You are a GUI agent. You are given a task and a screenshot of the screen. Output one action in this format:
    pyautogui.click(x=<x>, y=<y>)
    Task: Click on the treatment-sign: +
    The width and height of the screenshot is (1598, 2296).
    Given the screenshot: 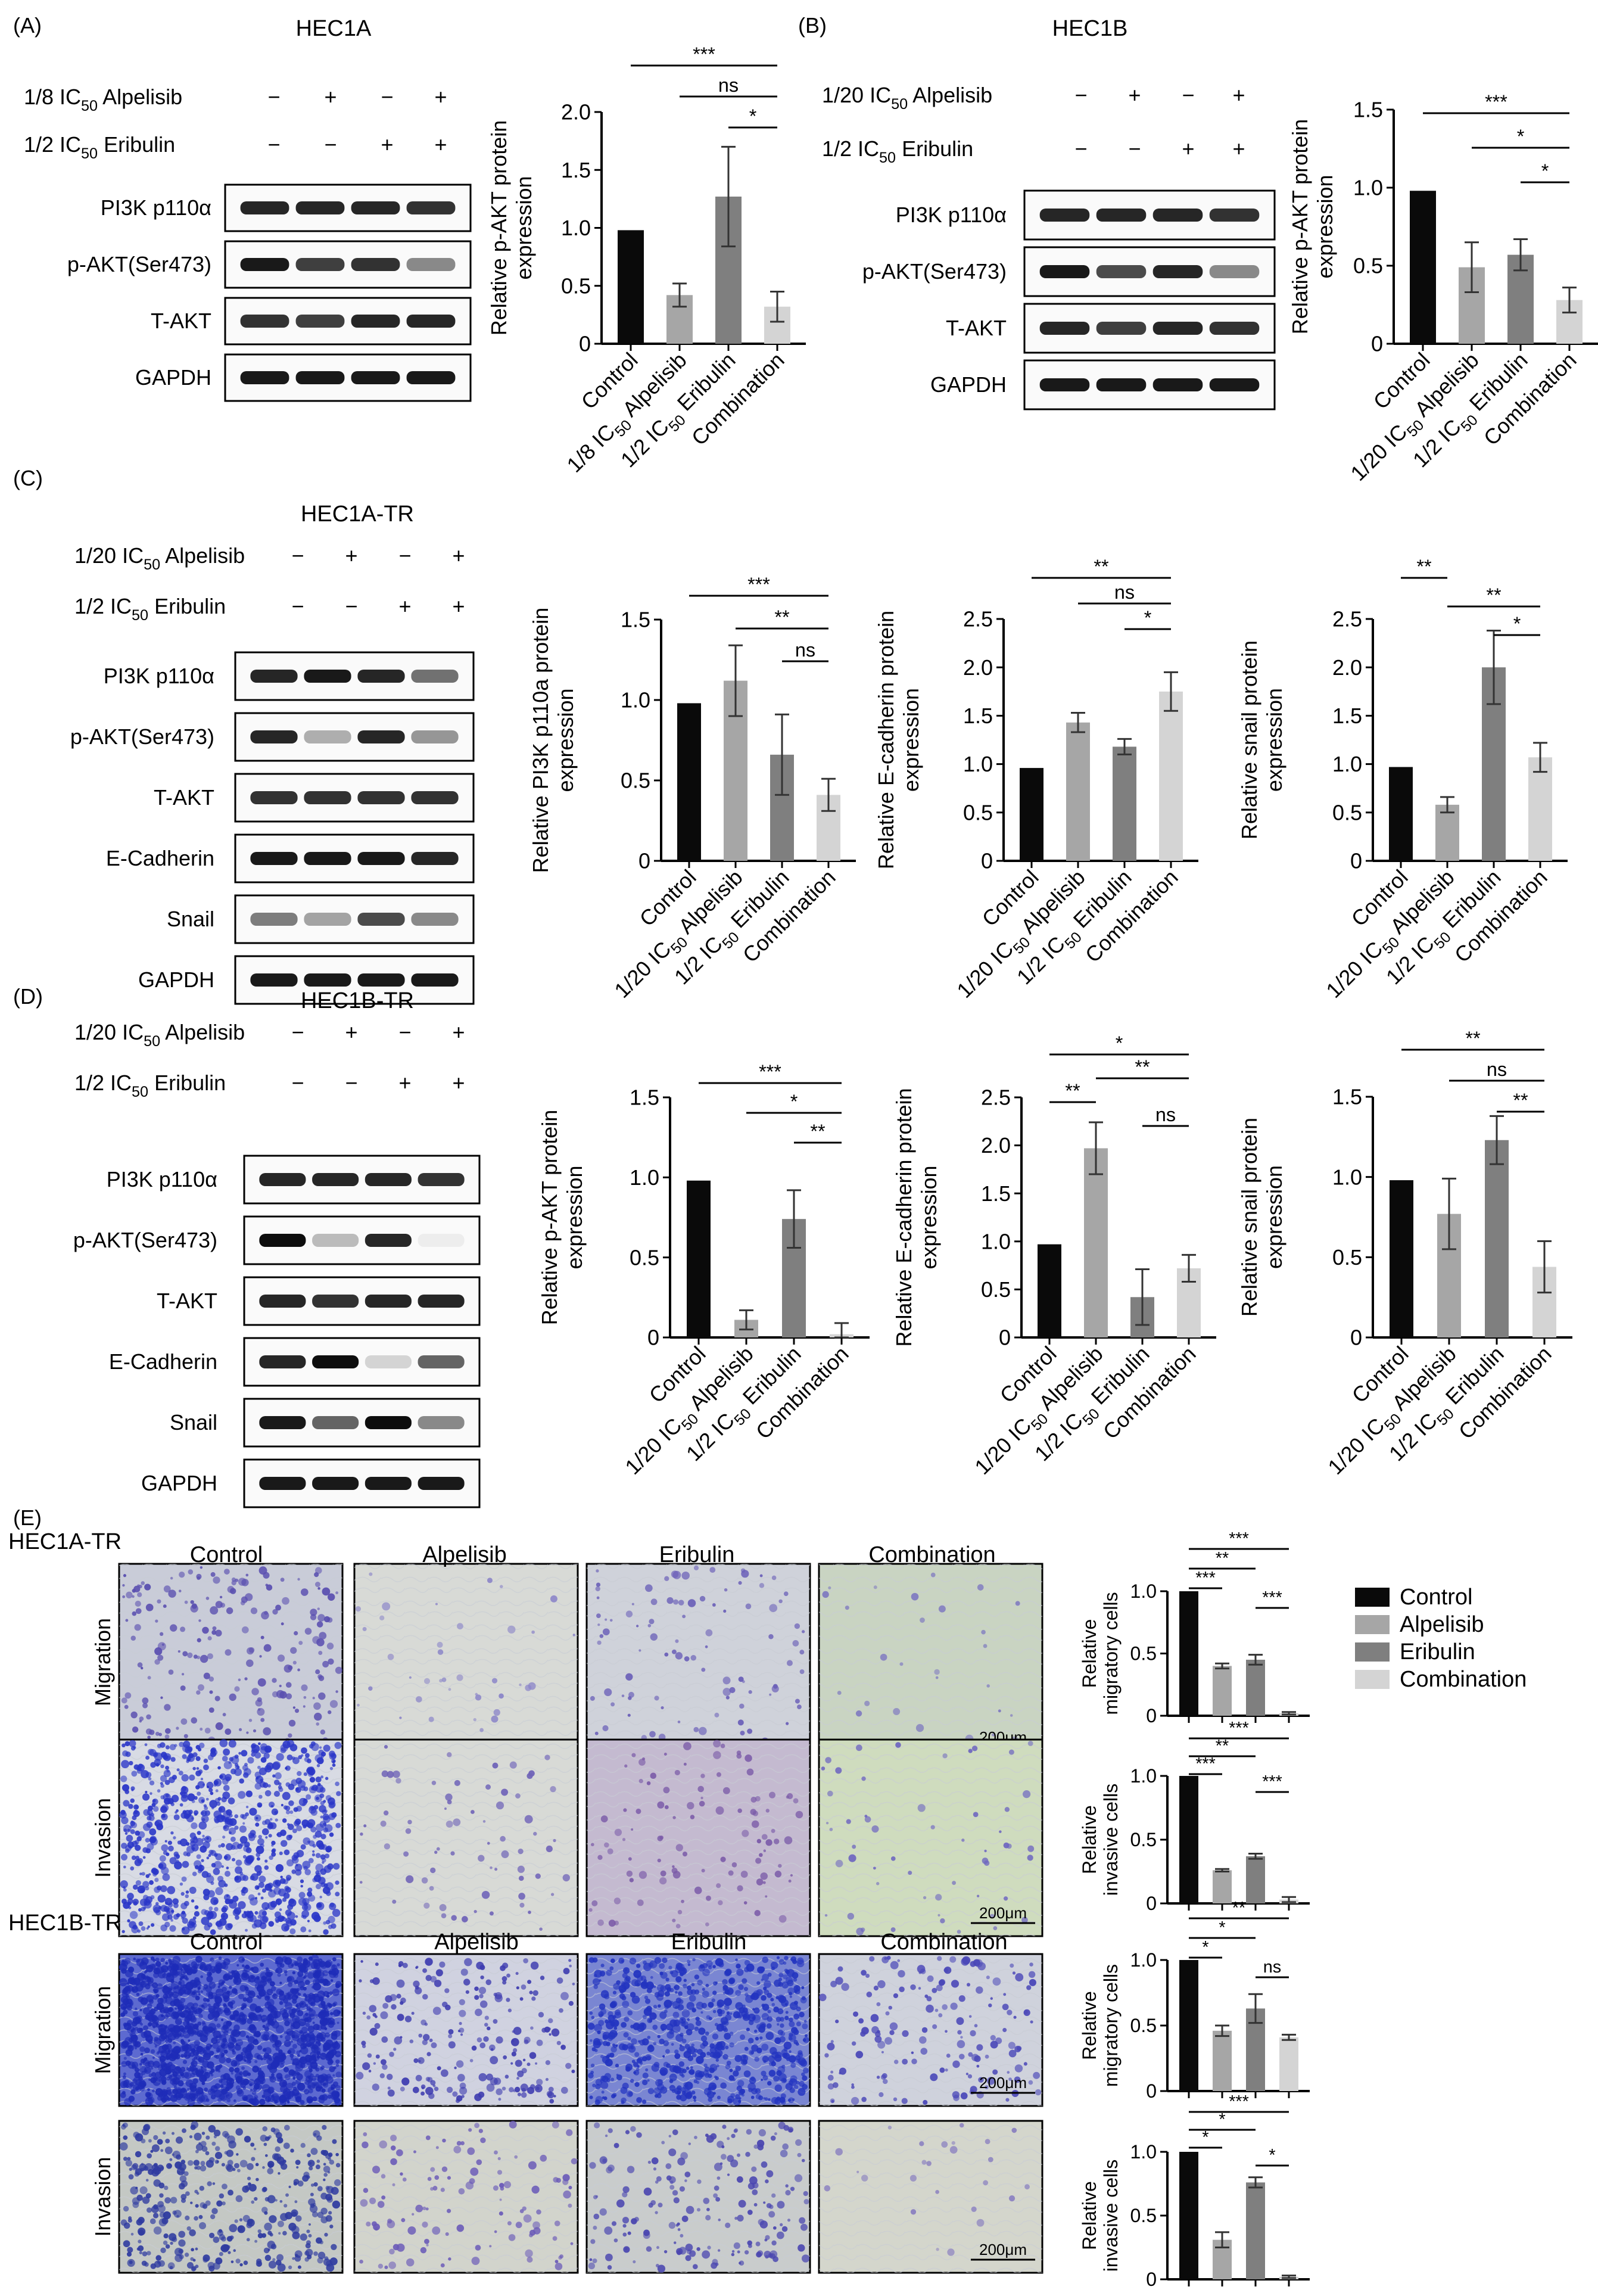 What is the action you would take?
    pyautogui.click(x=1238, y=148)
    